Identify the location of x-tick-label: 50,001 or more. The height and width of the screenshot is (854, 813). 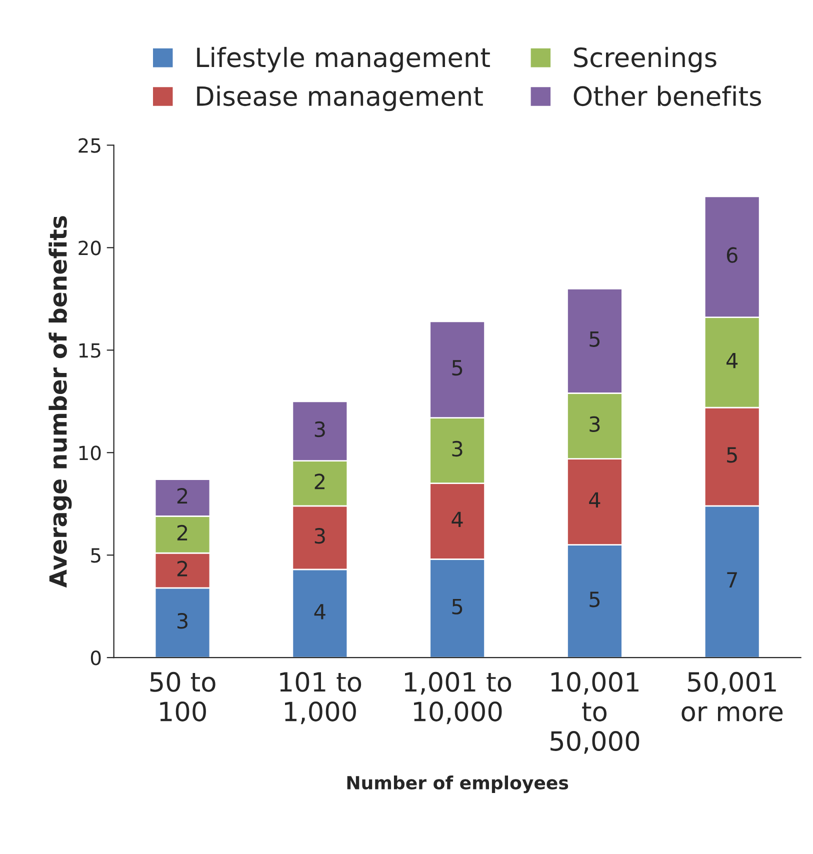
(732, 697).